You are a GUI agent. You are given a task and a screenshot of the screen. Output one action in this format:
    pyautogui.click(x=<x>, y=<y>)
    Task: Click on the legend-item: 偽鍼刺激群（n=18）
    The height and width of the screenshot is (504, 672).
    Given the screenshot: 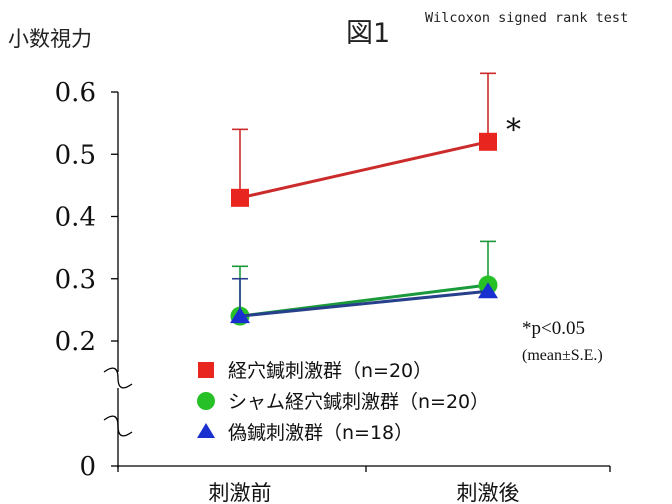 What is the action you would take?
    pyautogui.click(x=305, y=433)
    